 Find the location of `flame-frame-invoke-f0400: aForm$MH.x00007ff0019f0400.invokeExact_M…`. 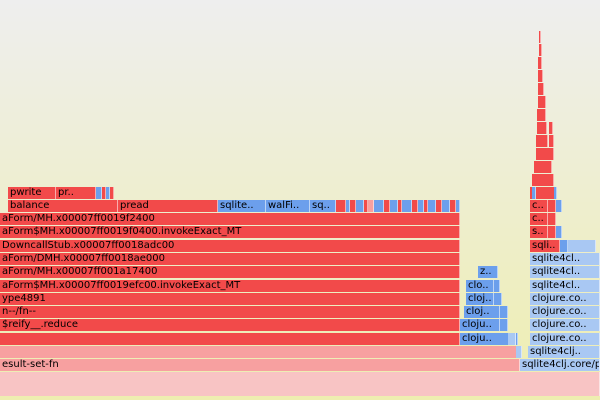

flame-frame-invoke-f0400: aForm$MH.x00007ff0019f0400.invokeExact_M… is located at coordinates (230, 232).